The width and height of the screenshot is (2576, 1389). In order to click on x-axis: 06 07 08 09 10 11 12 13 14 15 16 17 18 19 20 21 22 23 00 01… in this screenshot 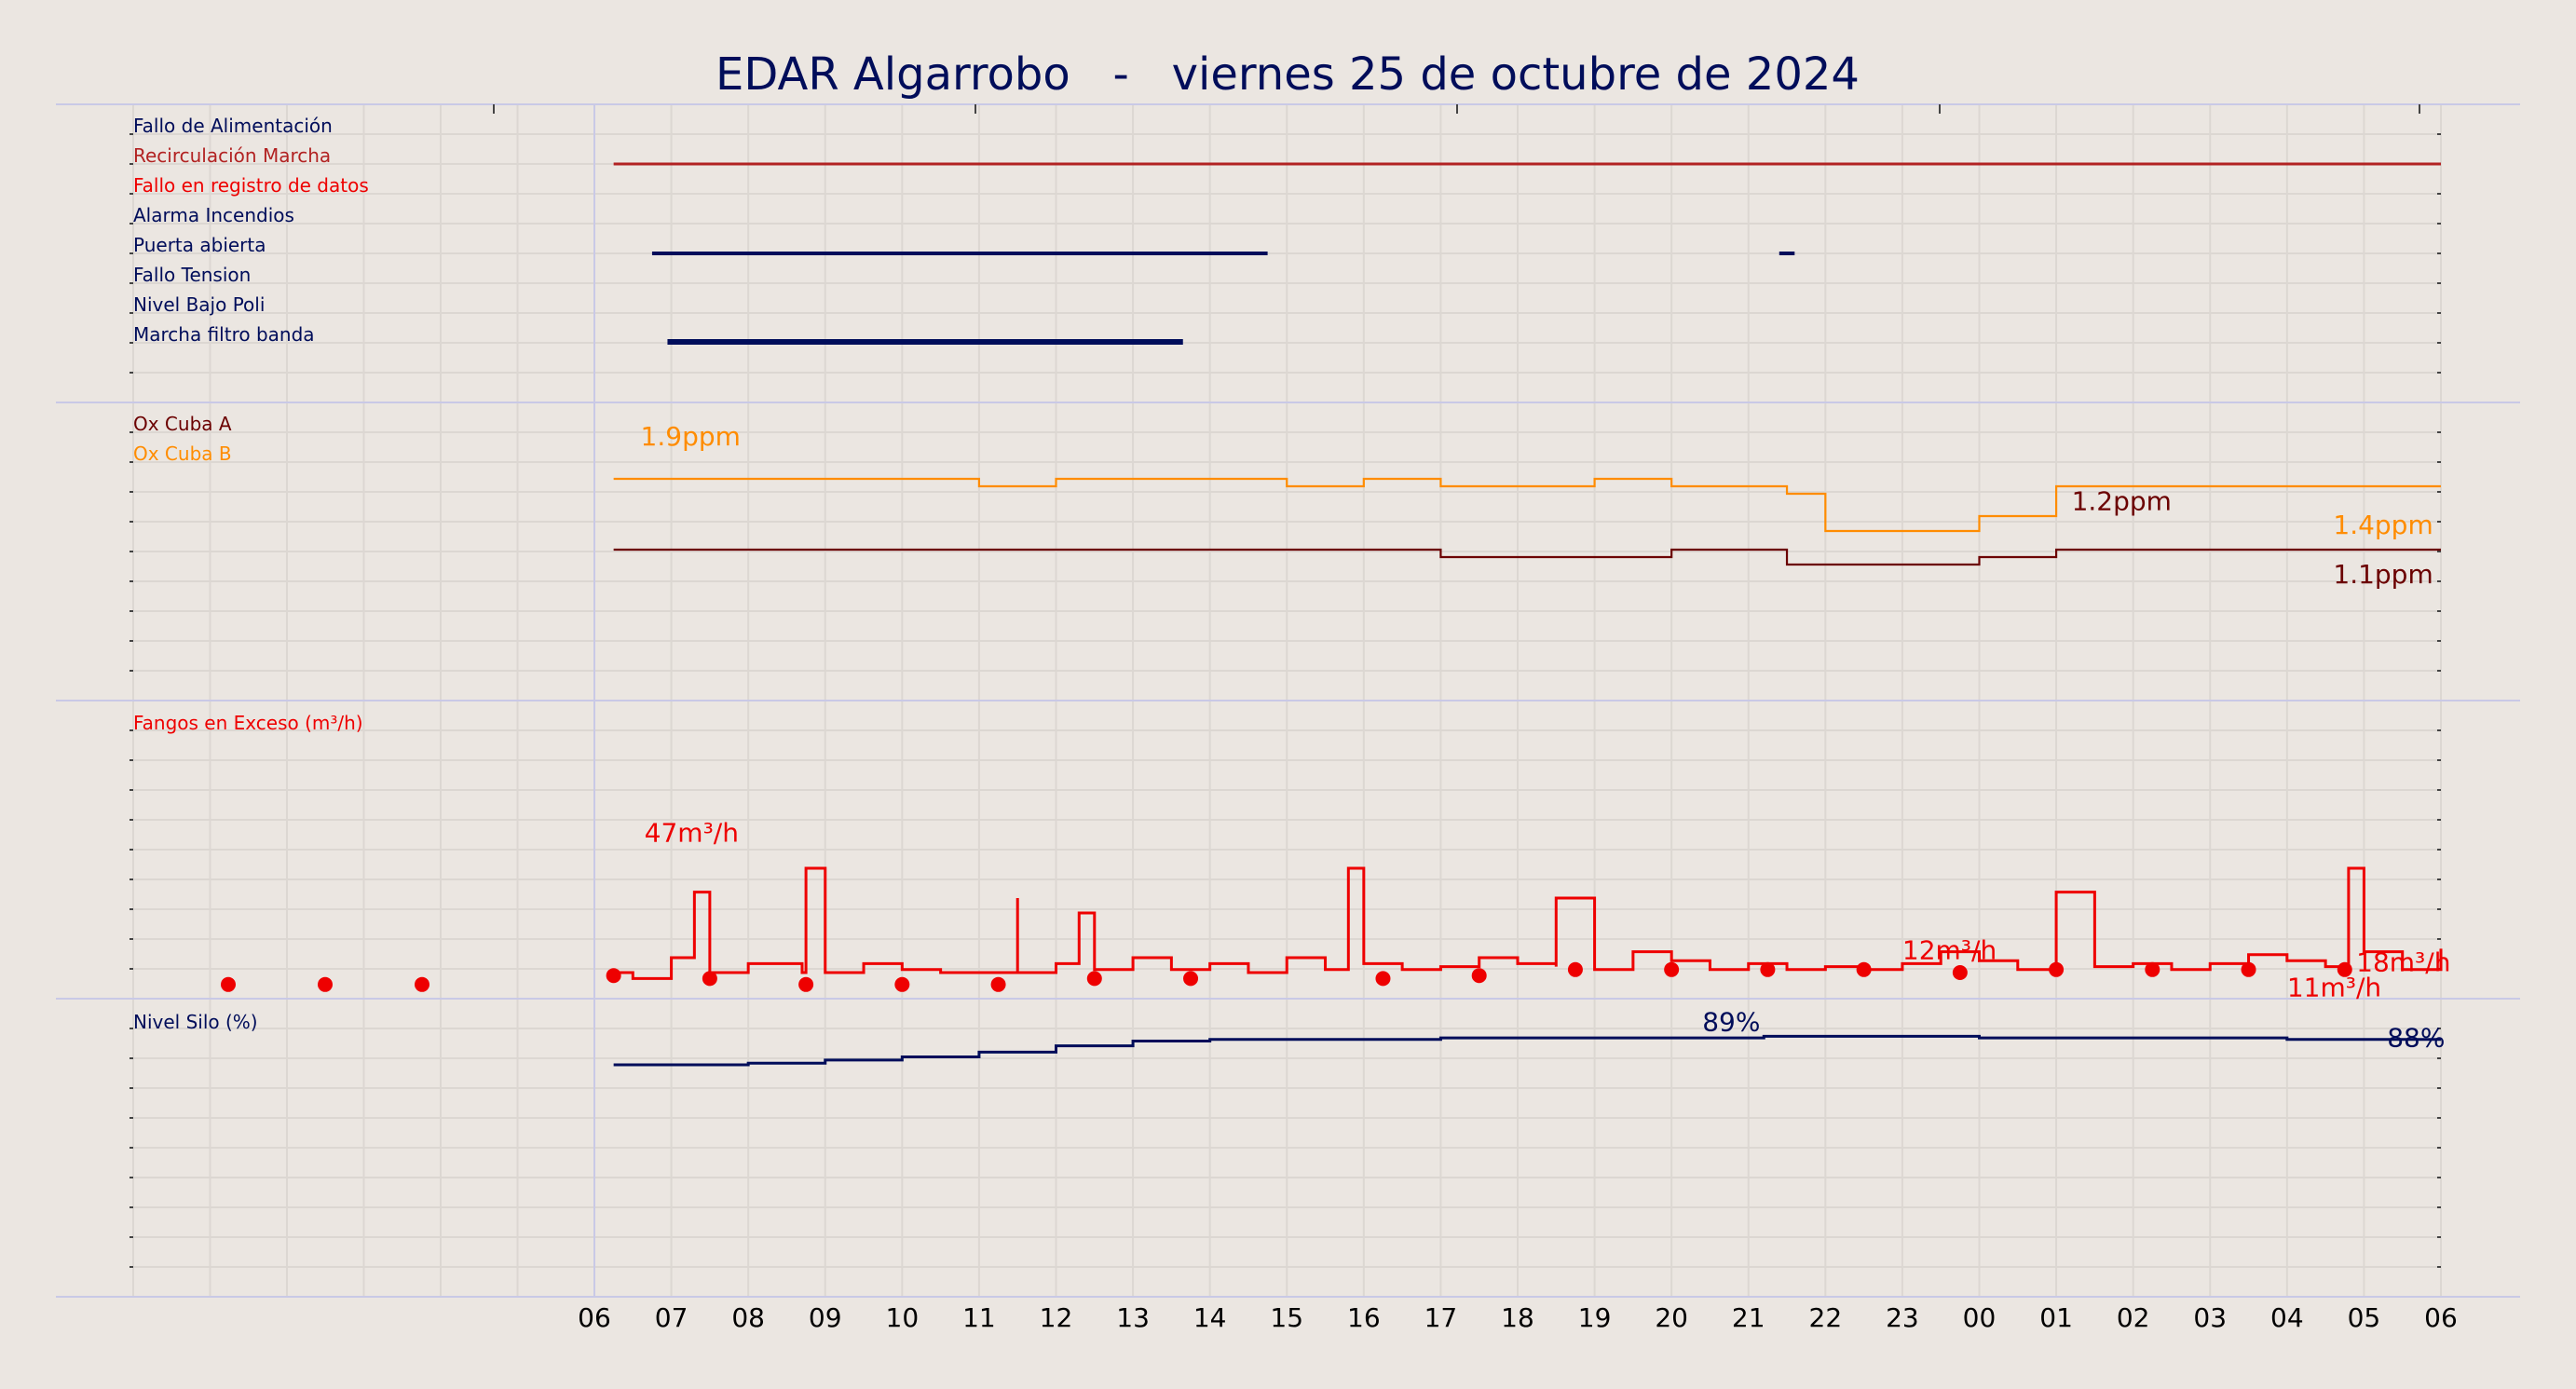, I will do `click(1518, 1317)`.